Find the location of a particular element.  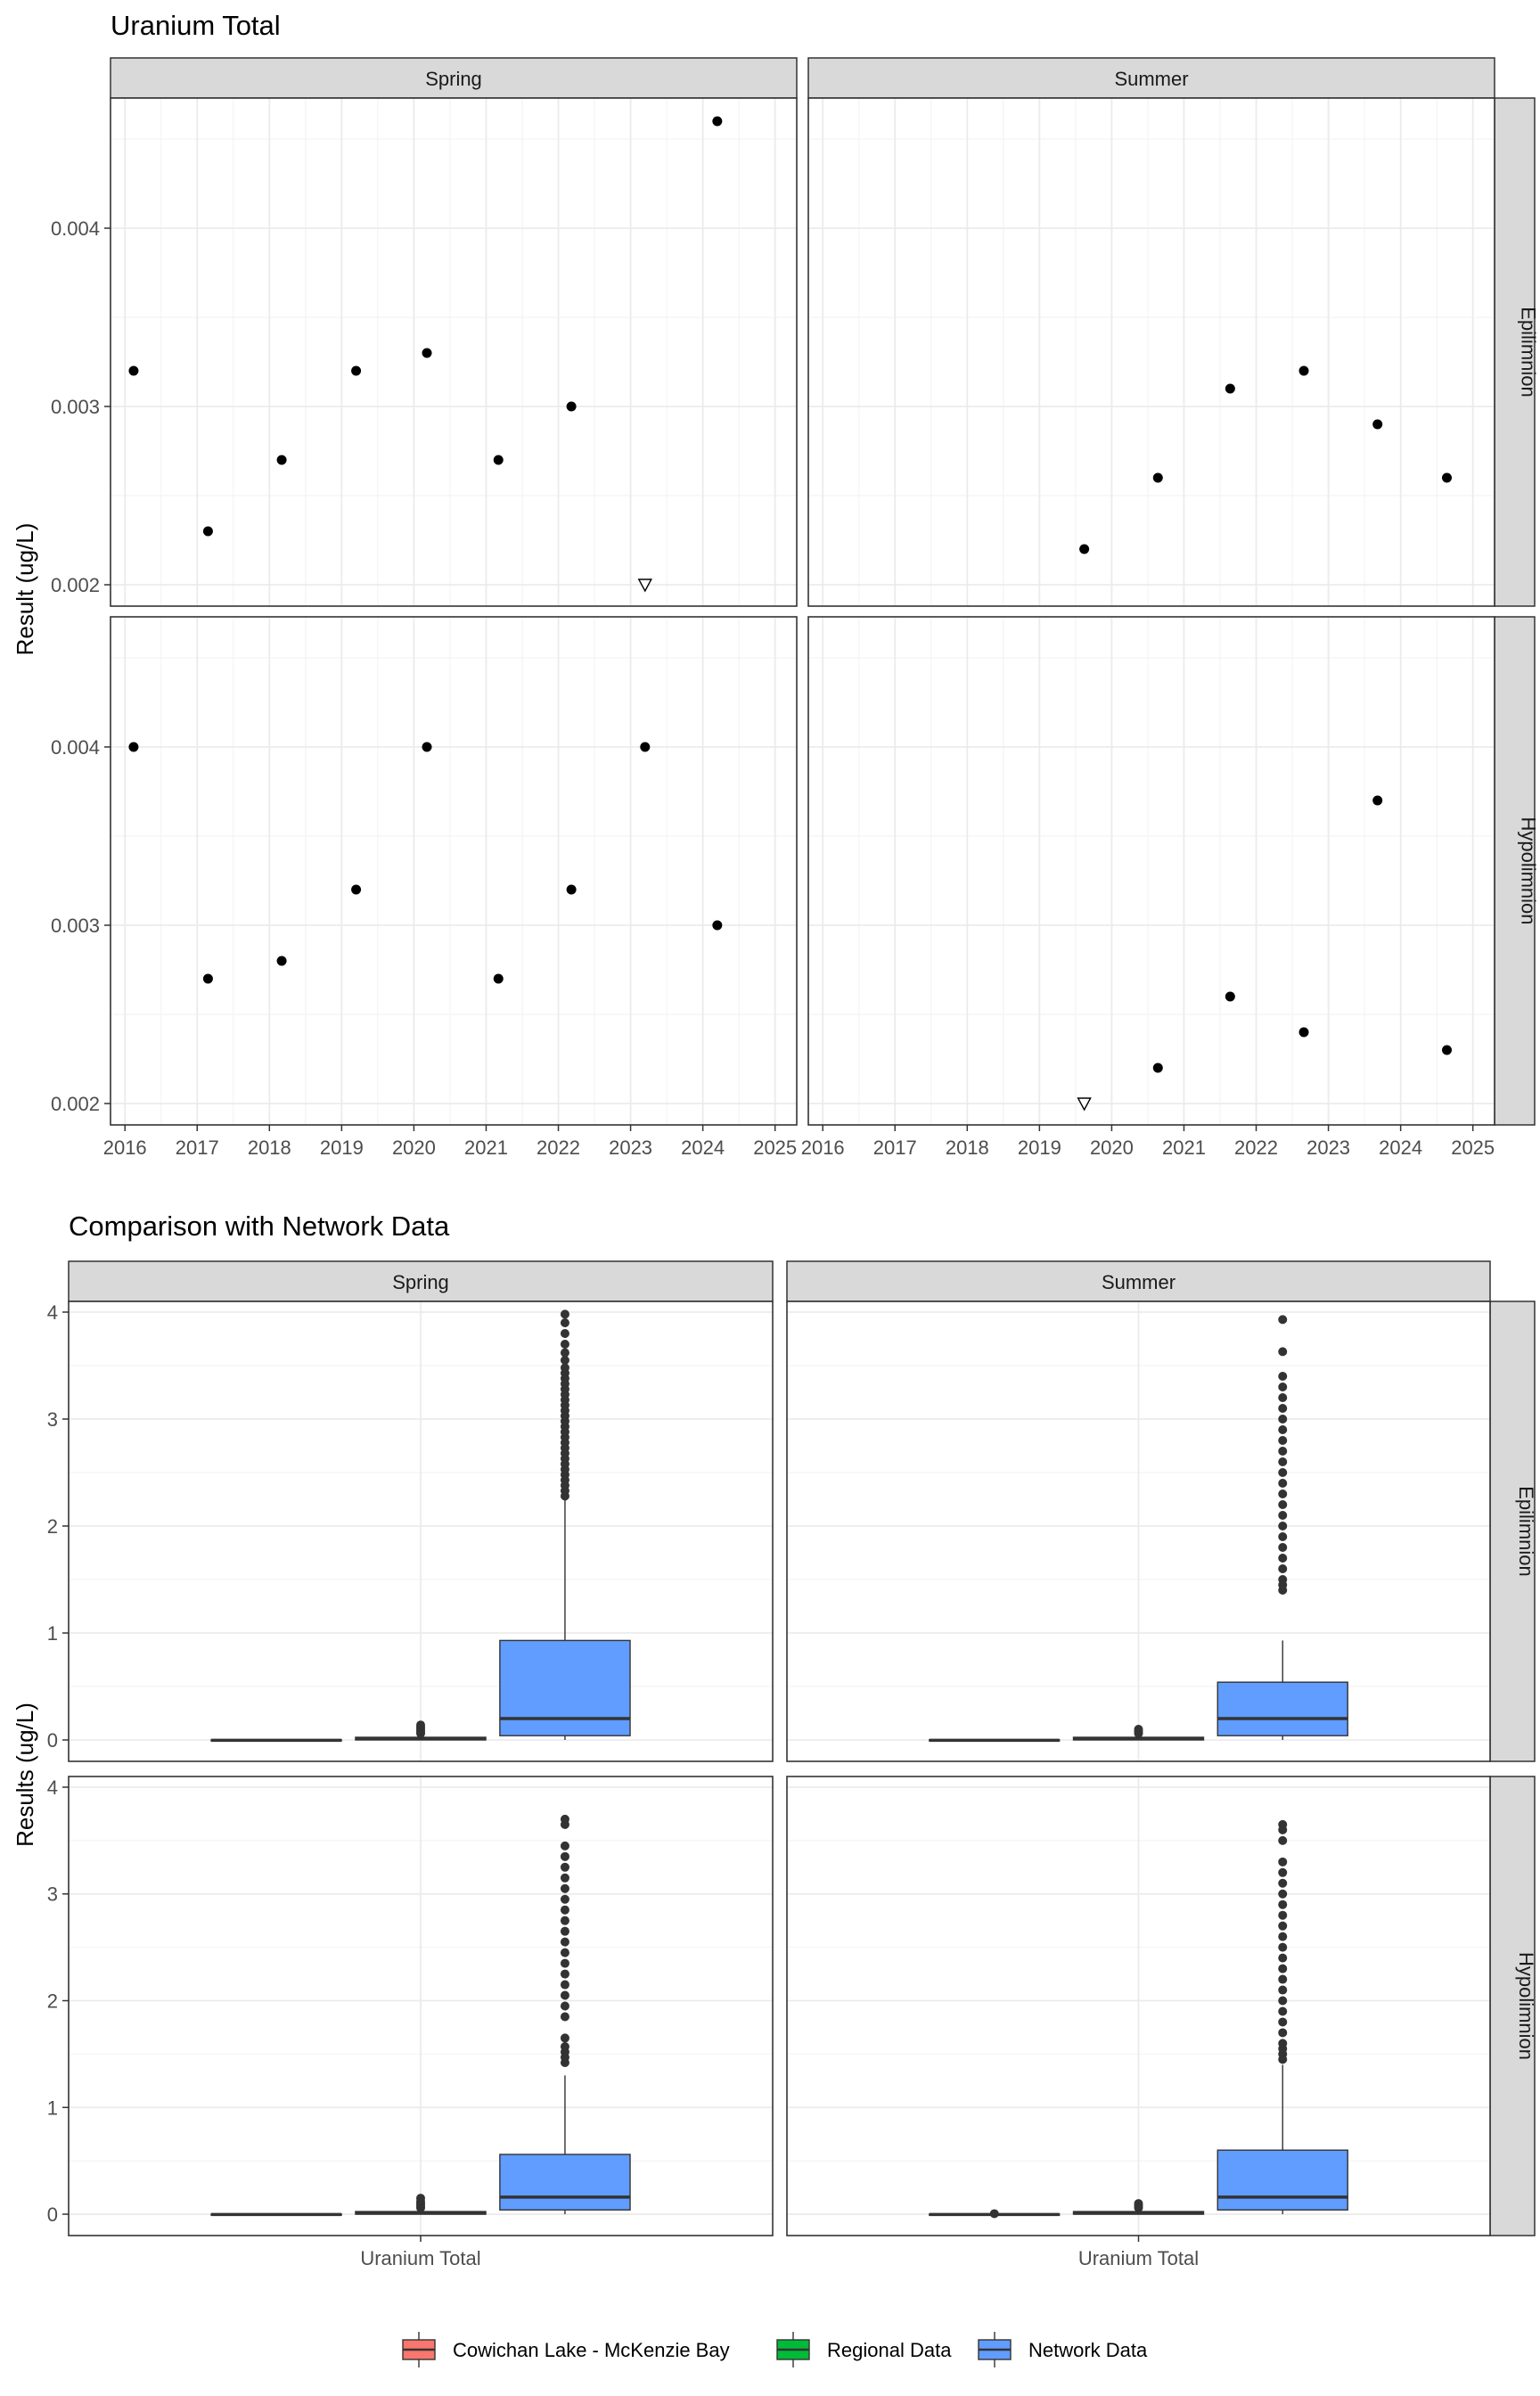

chart-title: Uranium Total is located at coordinates (196, 25).